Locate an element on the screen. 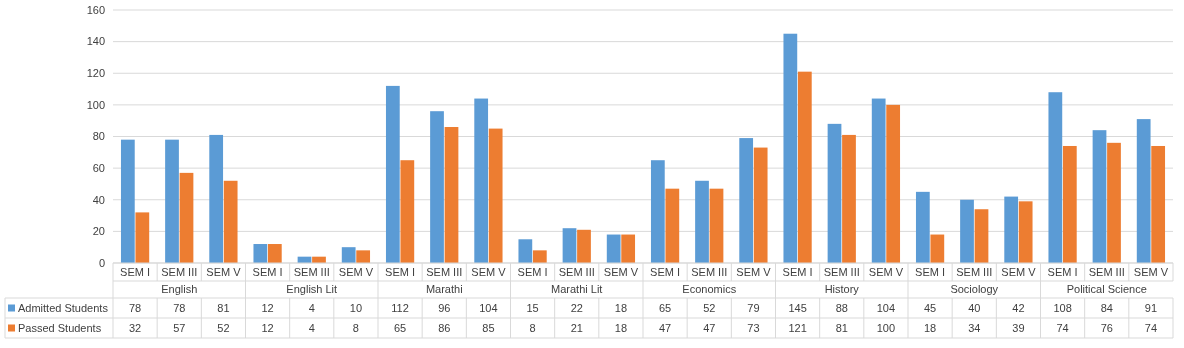 The height and width of the screenshot is (348, 1184). y-tick-label: 40 is located at coordinates (98, 199).